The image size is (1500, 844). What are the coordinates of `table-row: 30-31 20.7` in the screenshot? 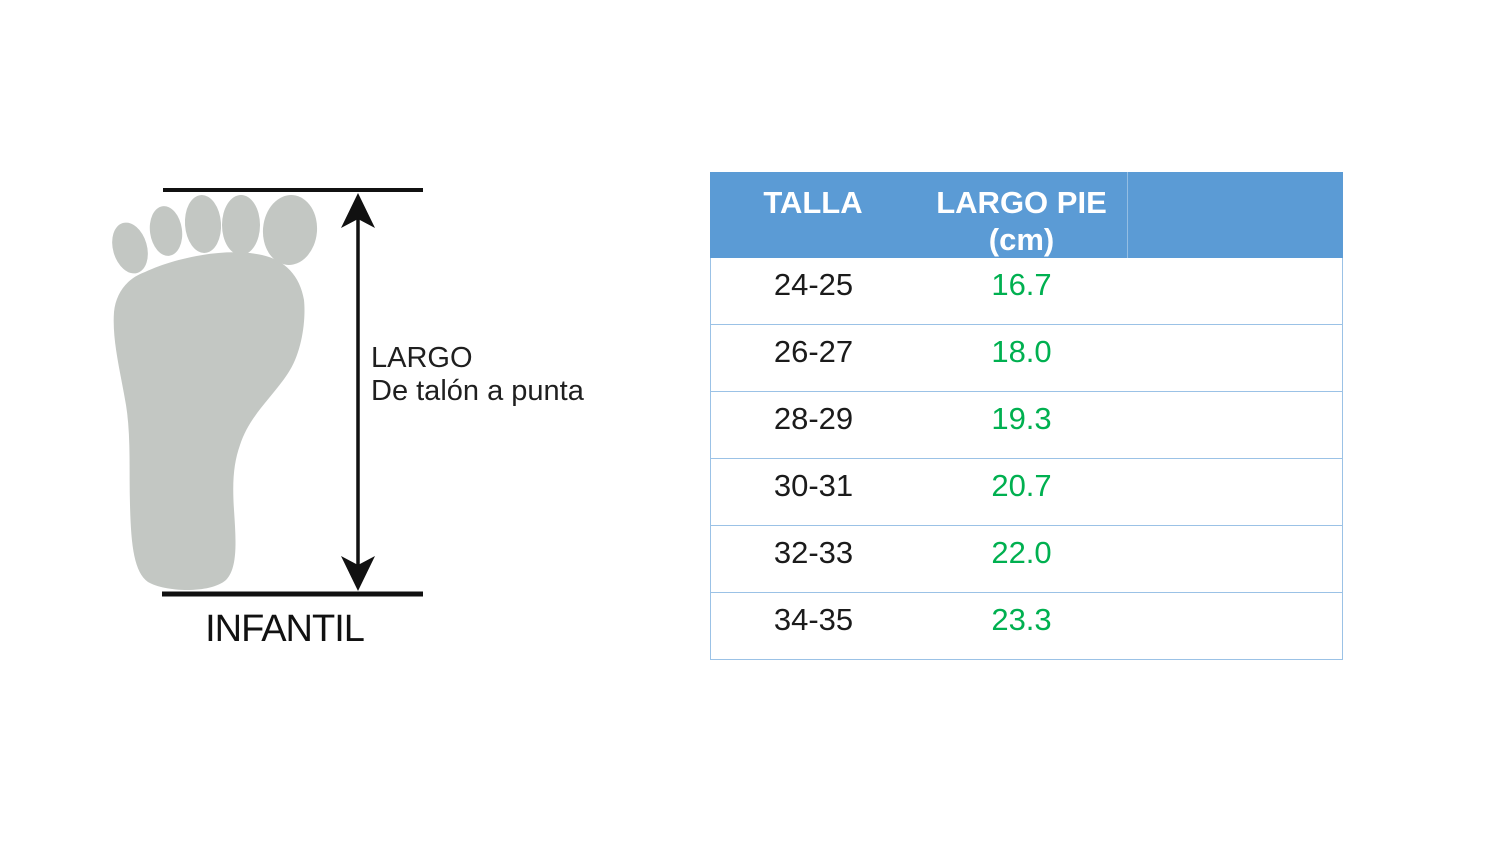 It's located at (1026, 492).